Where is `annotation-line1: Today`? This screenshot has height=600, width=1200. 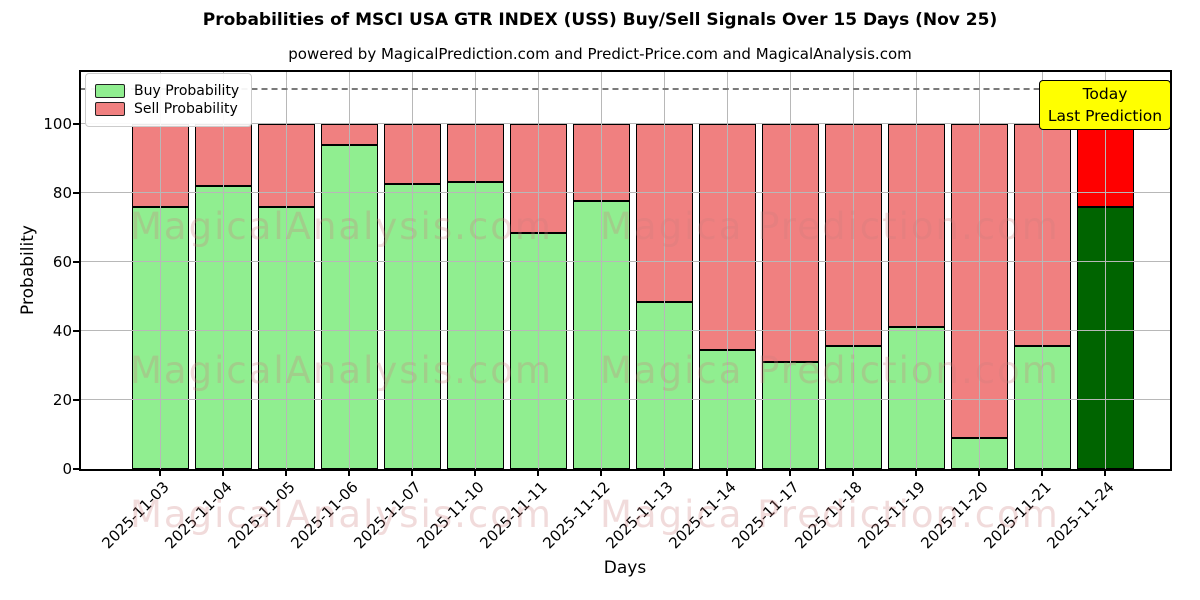 annotation-line1: Today is located at coordinates (1105, 94).